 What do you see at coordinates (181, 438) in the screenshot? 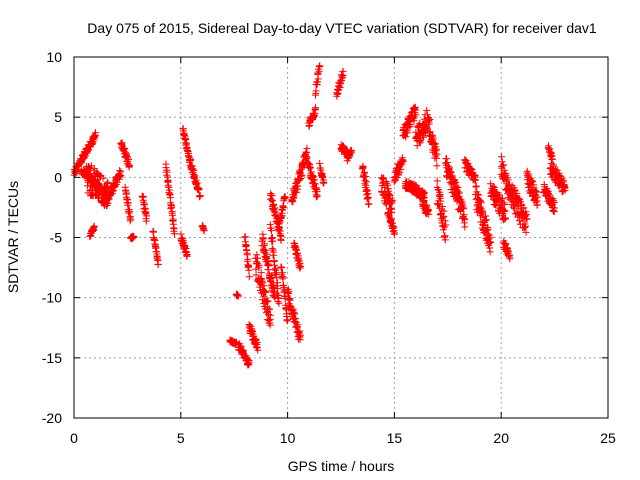
I see `x-tick-label: 5` at bounding box center [181, 438].